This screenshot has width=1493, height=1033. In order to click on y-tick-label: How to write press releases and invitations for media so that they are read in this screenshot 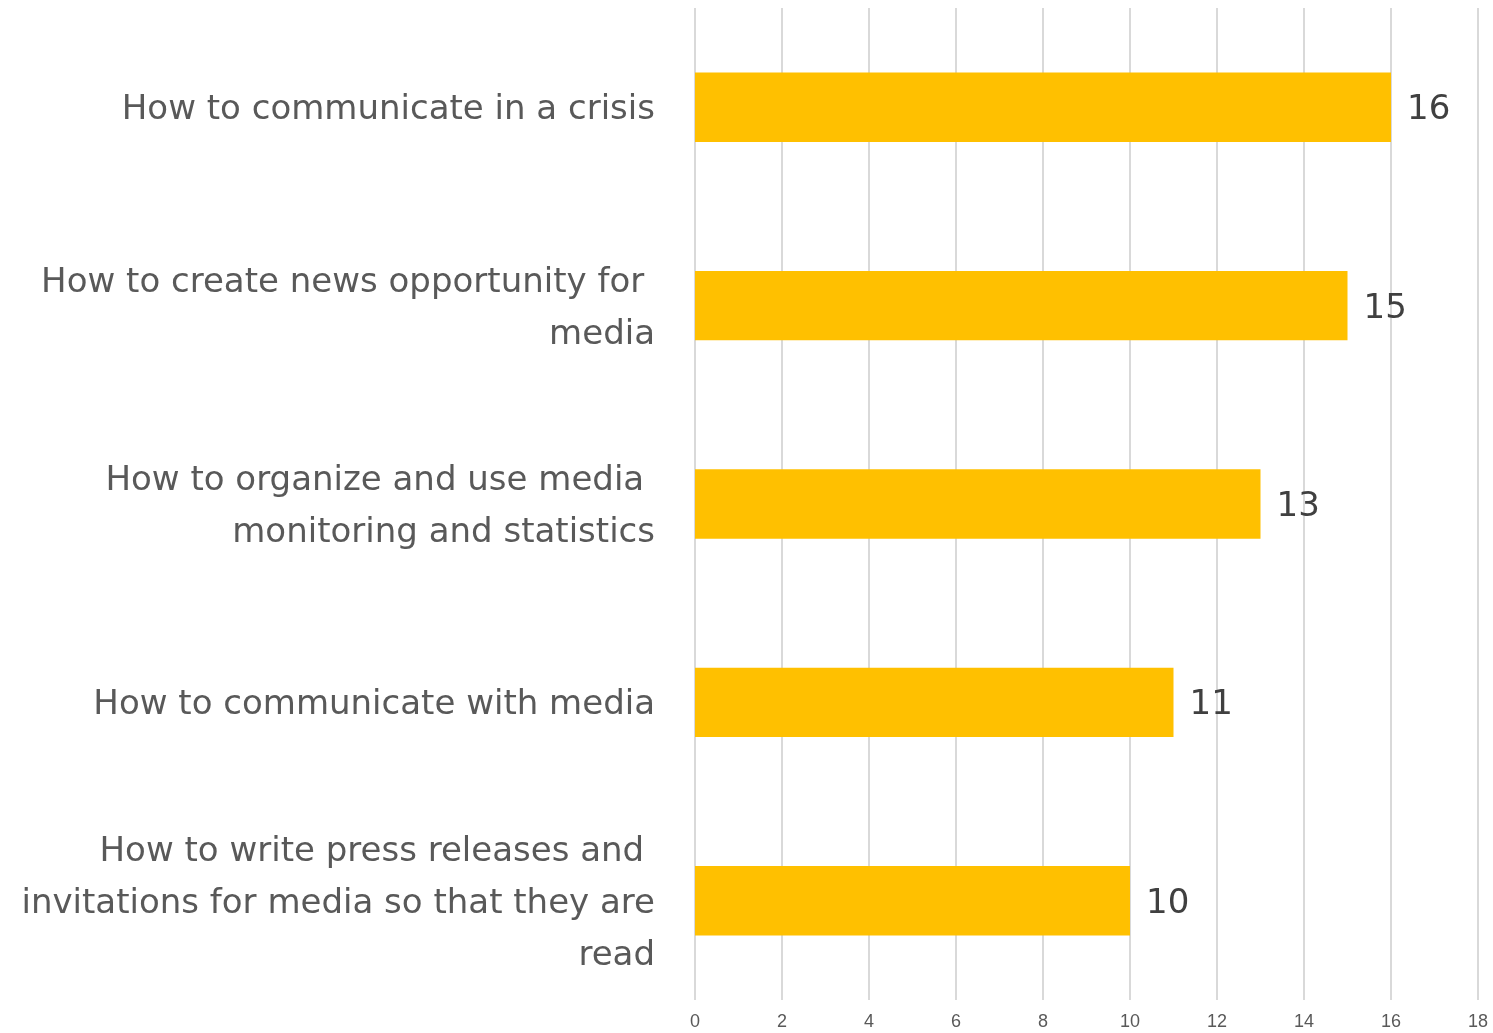, I will do `click(338, 900)`.